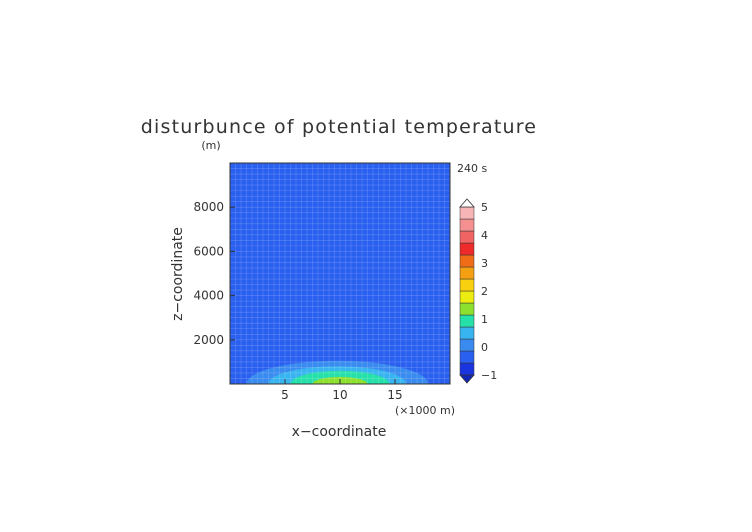 This screenshot has height=532, width=752. I want to click on bubble-contours, so click(337, 372).